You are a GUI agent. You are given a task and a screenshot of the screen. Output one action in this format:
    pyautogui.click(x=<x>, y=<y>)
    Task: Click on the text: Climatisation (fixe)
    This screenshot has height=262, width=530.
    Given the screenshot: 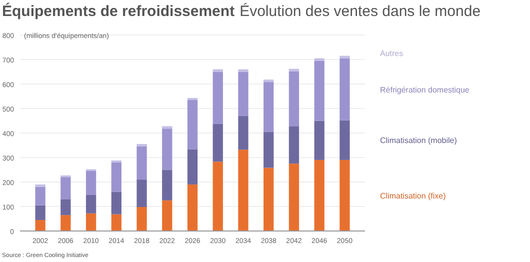 What is the action you would take?
    pyautogui.click(x=413, y=195)
    